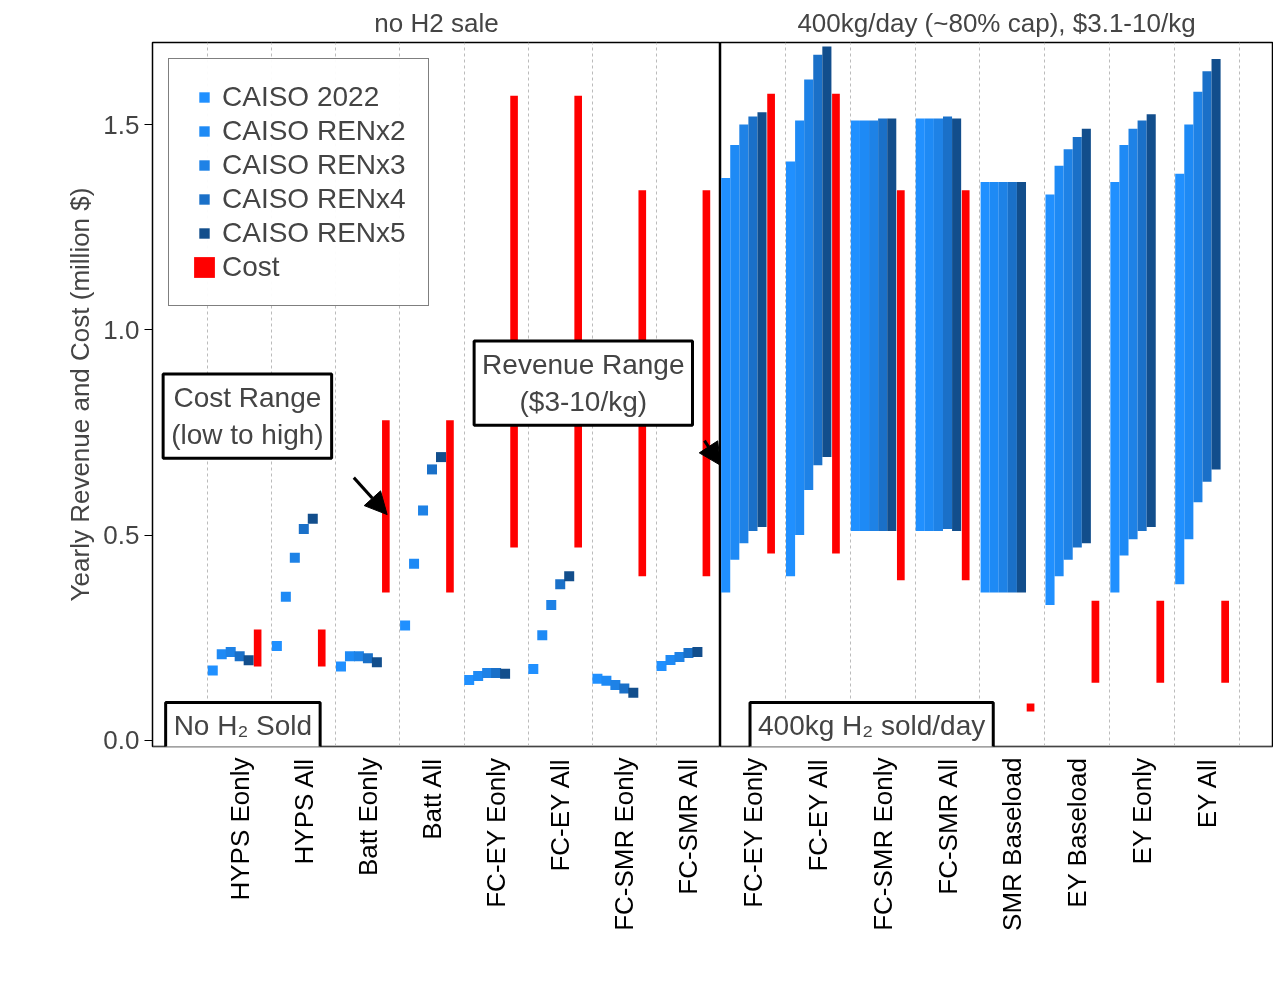 This screenshot has height=986, width=1273. What do you see at coordinates (314, 199) in the screenshot?
I see `legend-label: CAISO RENx4` at bounding box center [314, 199].